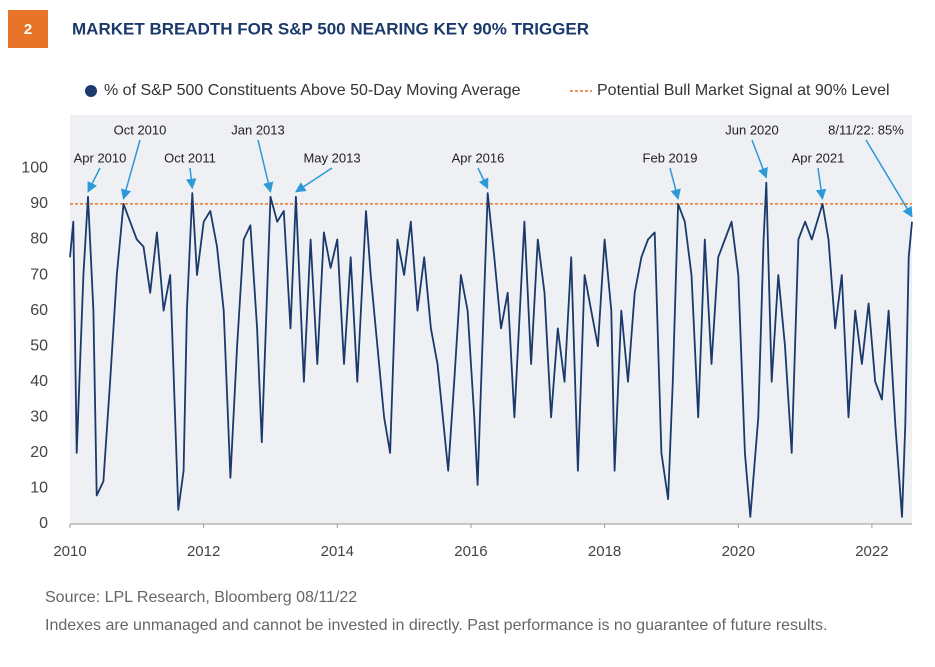 Image resolution: width=935 pixels, height=667 pixels. I want to click on annotation-label: May 2013, so click(331, 157).